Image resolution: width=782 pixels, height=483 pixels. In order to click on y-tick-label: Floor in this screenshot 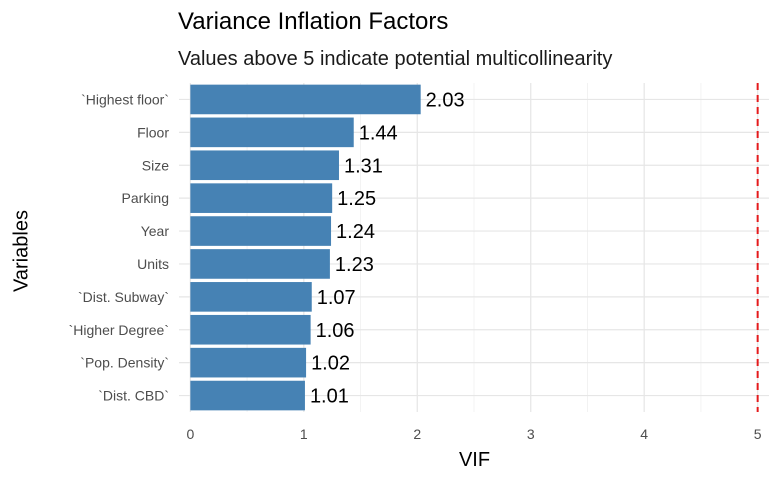, I will do `click(153, 132)`.